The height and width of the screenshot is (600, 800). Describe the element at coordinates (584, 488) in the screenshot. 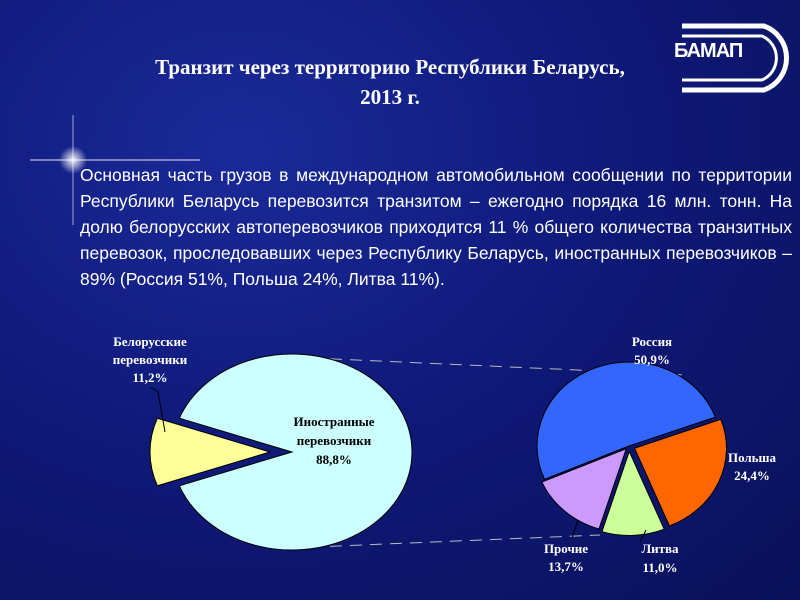

I see `pie-slice-other` at that location.